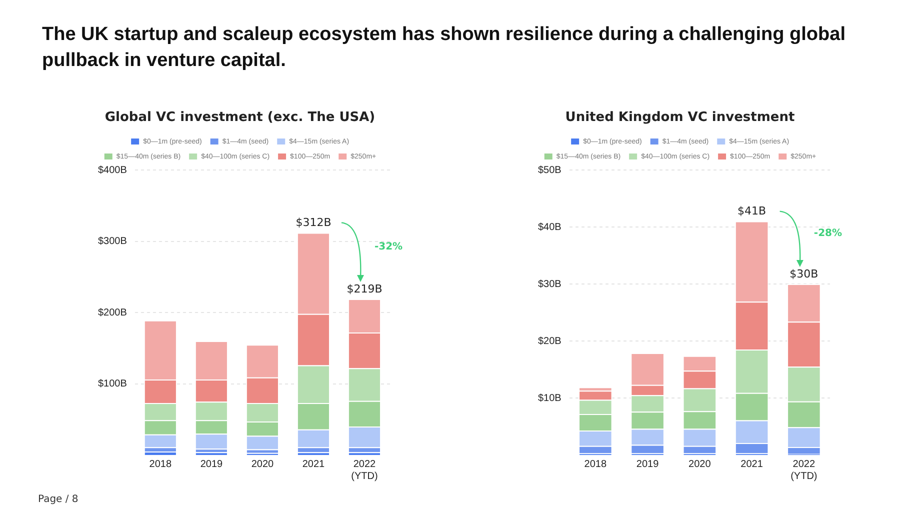  What do you see at coordinates (113, 384) in the screenshot?
I see `y-tick-label: $100B` at bounding box center [113, 384].